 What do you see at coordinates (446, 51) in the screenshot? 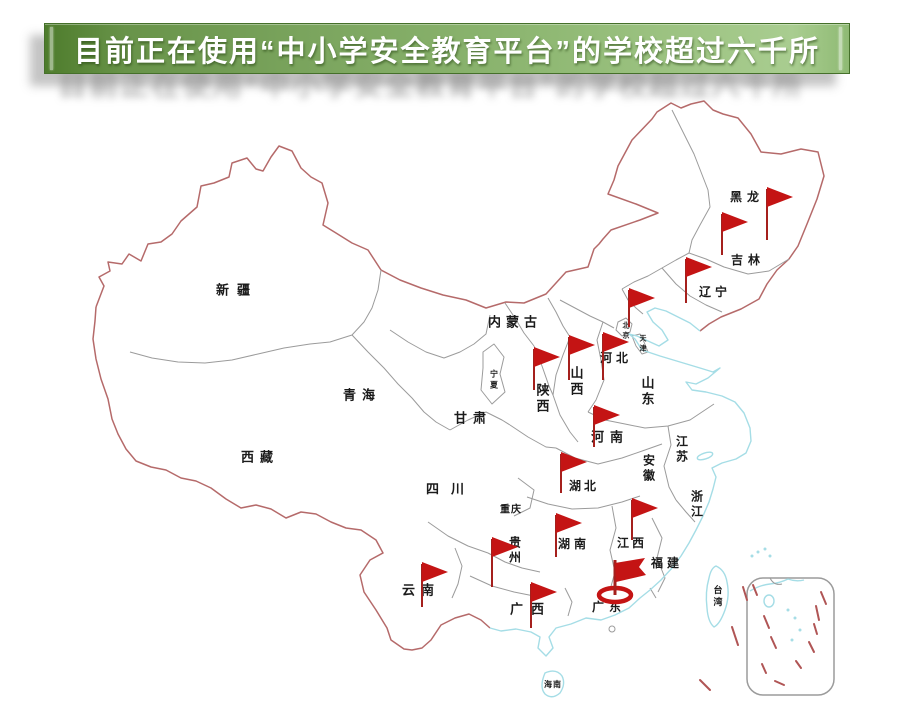
I see `banner-title: 目前正在使用“中小学安全教育平台”的学校超过六千所` at bounding box center [446, 51].